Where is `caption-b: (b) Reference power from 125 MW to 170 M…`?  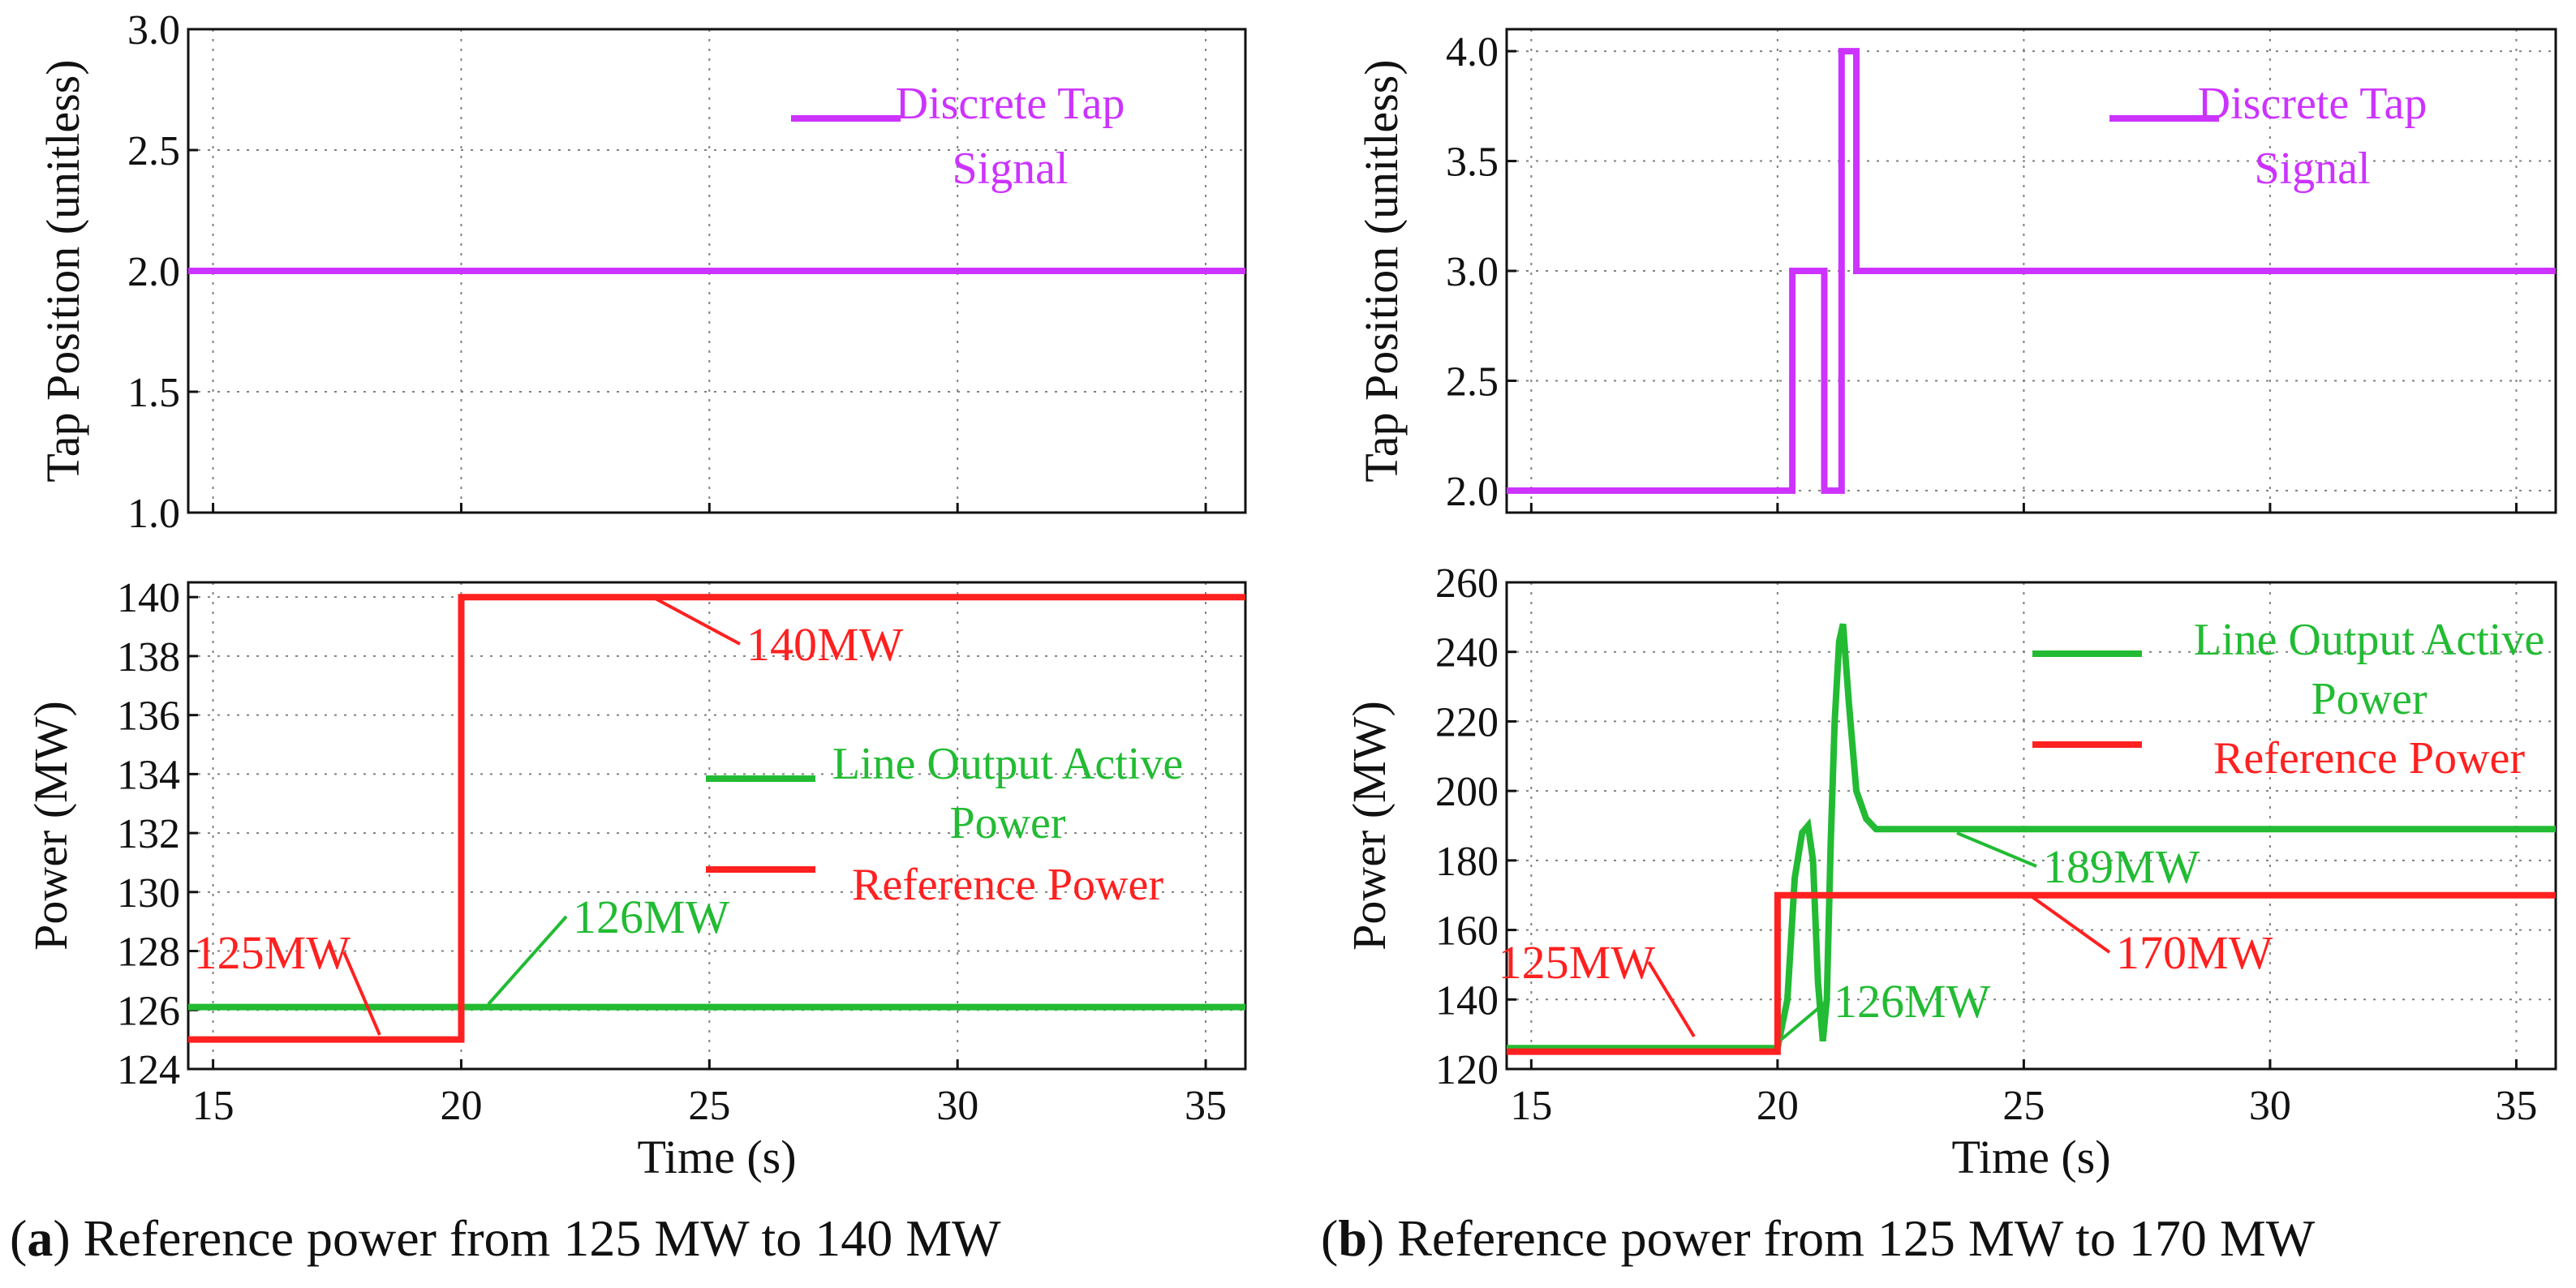 caption-b: (b) Reference power from 125 MW to 170 M… is located at coordinates (1818, 1238).